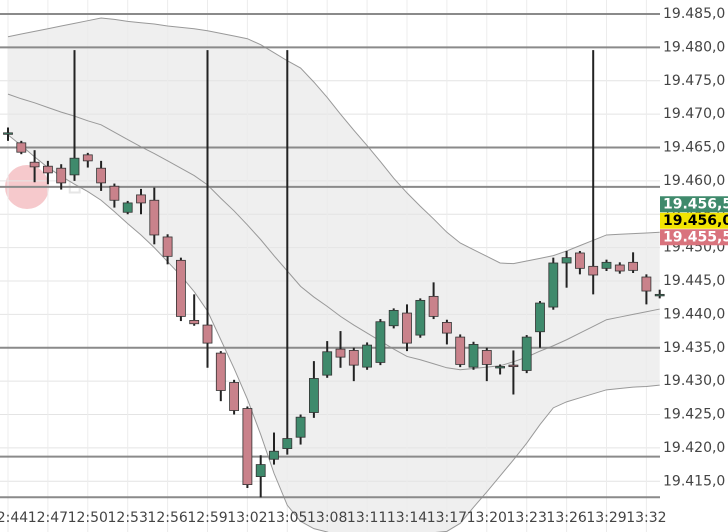 The image size is (728, 532). I want to click on x-tick-label: 13:05, so click(287, 518).